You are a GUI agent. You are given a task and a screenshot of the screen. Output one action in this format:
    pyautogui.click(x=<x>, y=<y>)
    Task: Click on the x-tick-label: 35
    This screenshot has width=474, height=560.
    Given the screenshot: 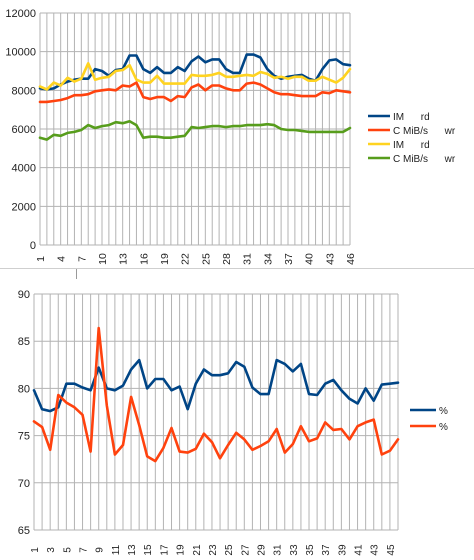 What is the action you would take?
    pyautogui.click(x=310, y=550)
    